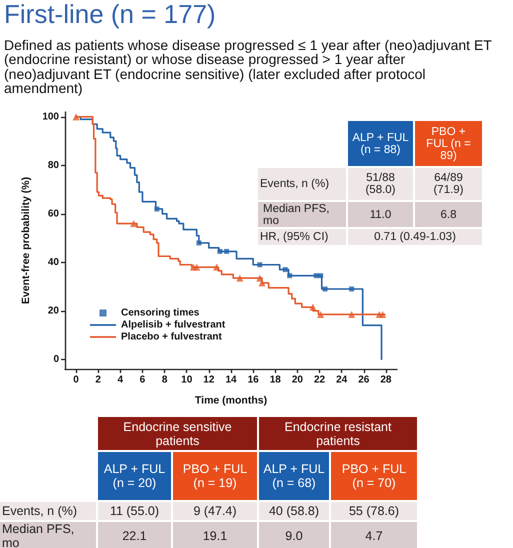 The image size is (513, 548). I want to click on y-tick-label: 0, so click(56, 359).